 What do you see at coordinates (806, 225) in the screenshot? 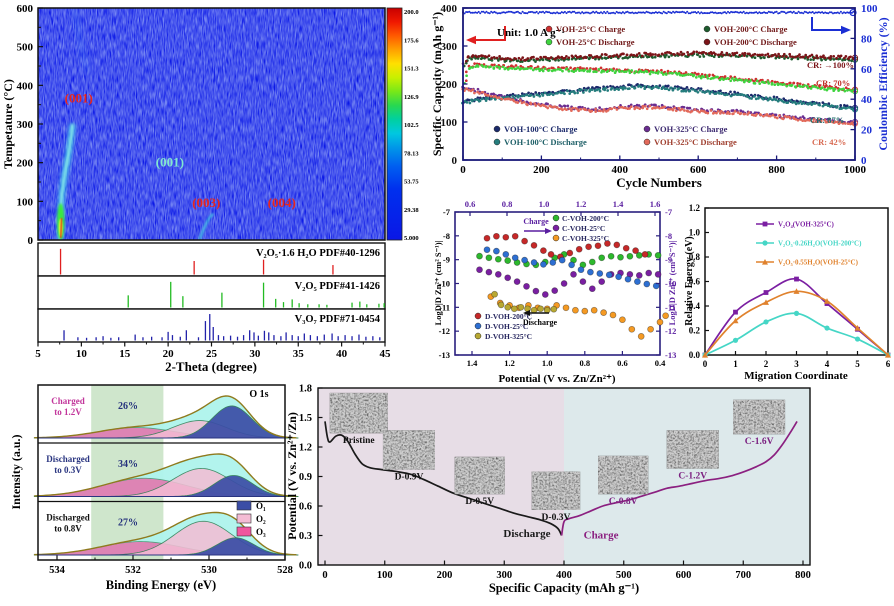
I see `legend-label: V₂O₄(VOH-325°C)` at bounding box center [806, 225].